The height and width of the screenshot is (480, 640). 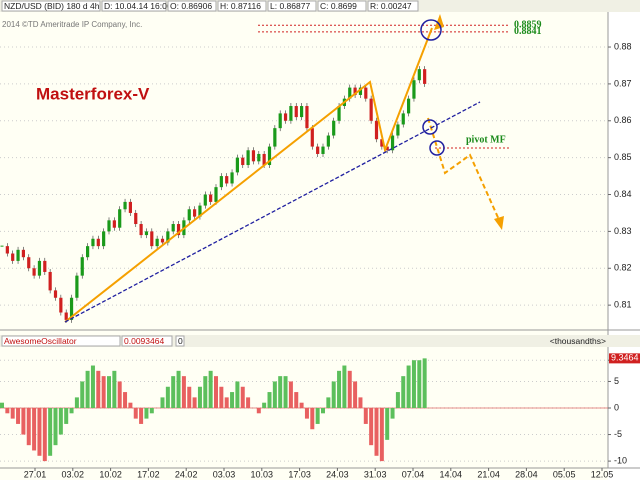 What do you see at coordinates (616, 381) in the screenshot?
I see `y-tick-label: 5` at bounding box center [616, 381].